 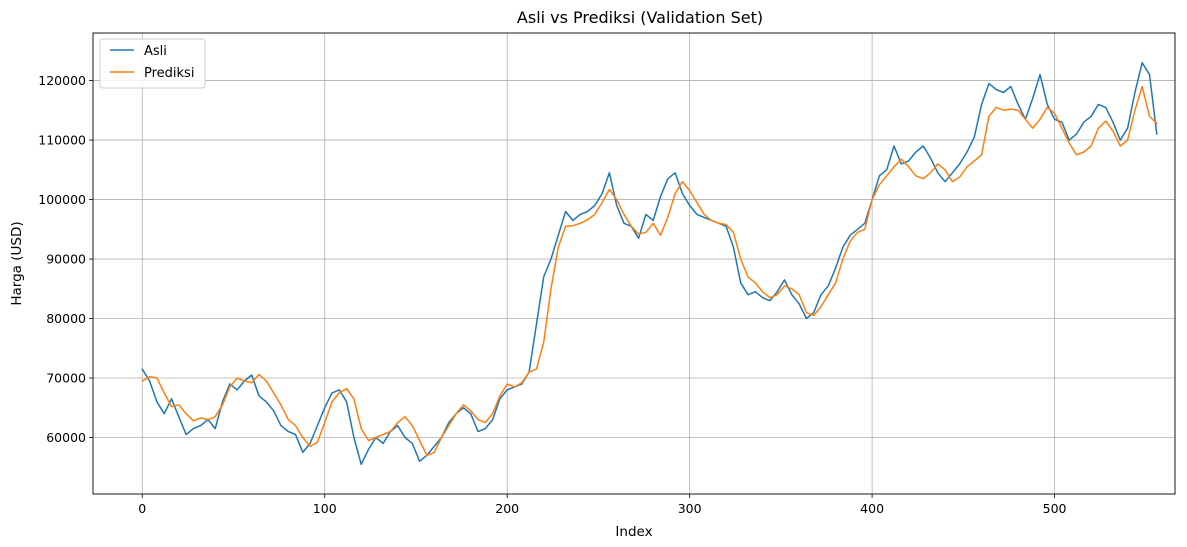 What do you see at coordinates (690, 508) in the screenshot?
I see `x-tick-label: 300` at bounding box center [690, 508].